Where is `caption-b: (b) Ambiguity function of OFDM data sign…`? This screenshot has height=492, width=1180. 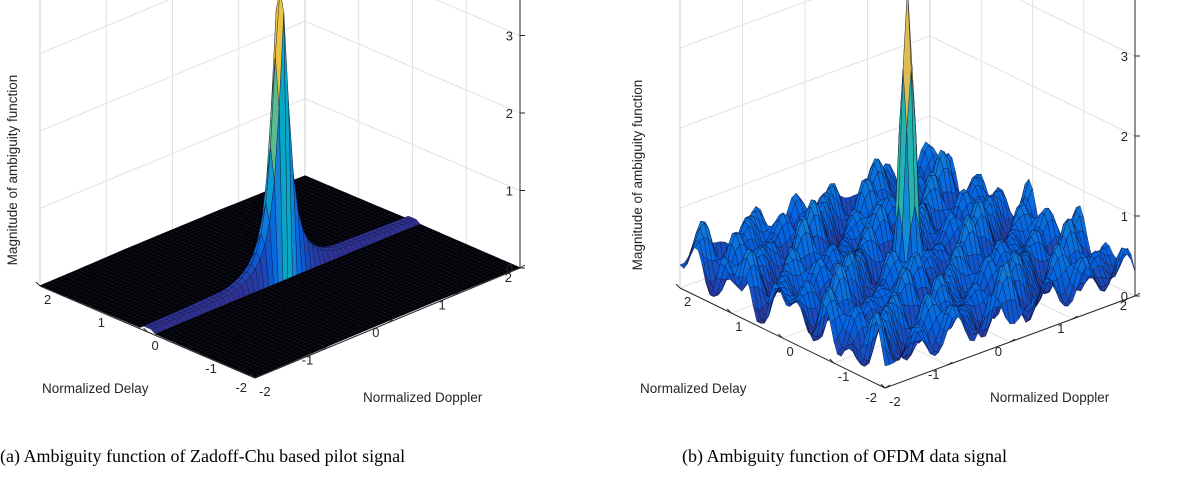
caption-b: (b) Ambiguity function of OFDM data sign… is located at coordinates (844, 456).